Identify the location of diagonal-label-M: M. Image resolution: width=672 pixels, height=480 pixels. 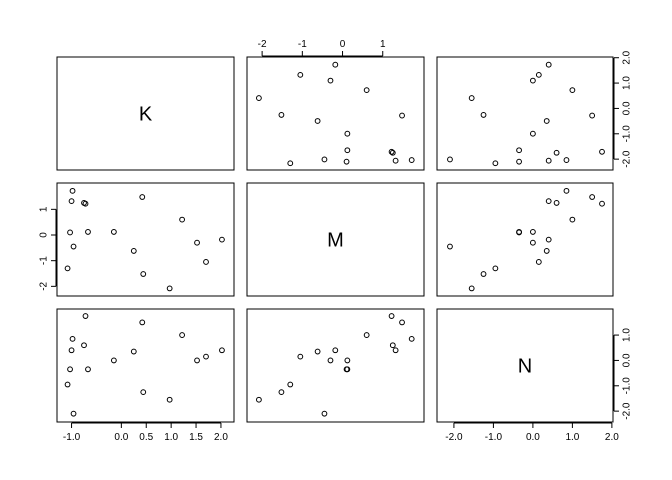
(335, 241).